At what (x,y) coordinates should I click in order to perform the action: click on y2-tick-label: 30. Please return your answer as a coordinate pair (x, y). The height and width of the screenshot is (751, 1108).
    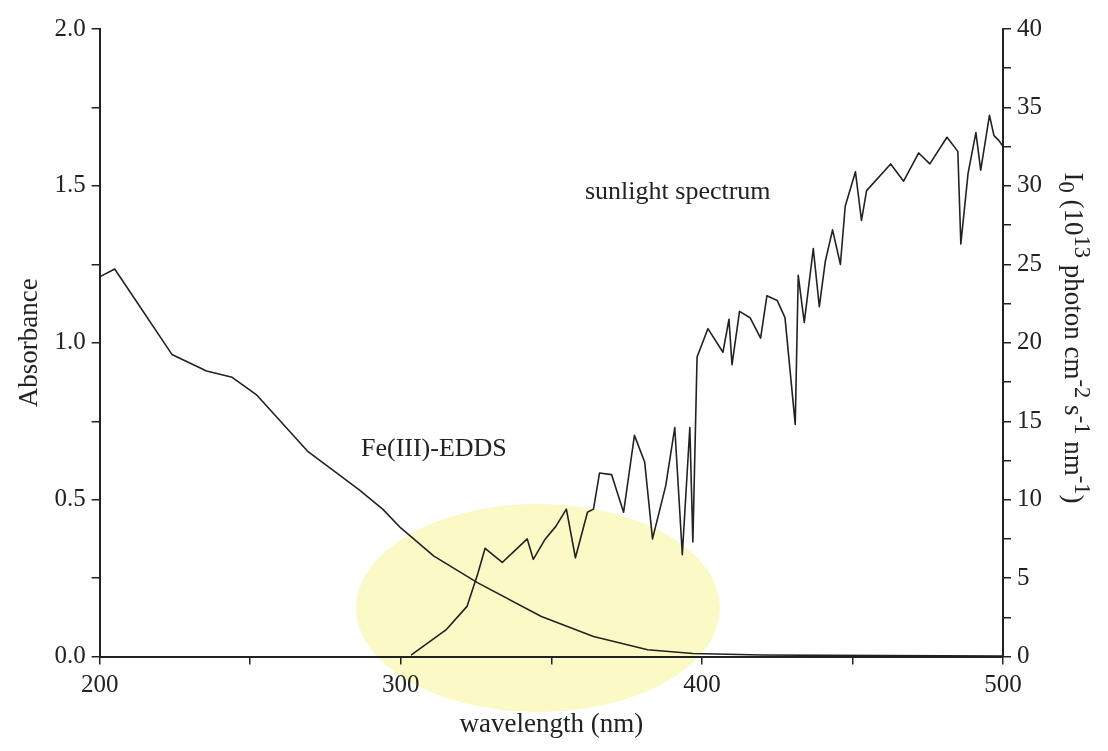
    Looking at the image, I should click on (1029, 184).